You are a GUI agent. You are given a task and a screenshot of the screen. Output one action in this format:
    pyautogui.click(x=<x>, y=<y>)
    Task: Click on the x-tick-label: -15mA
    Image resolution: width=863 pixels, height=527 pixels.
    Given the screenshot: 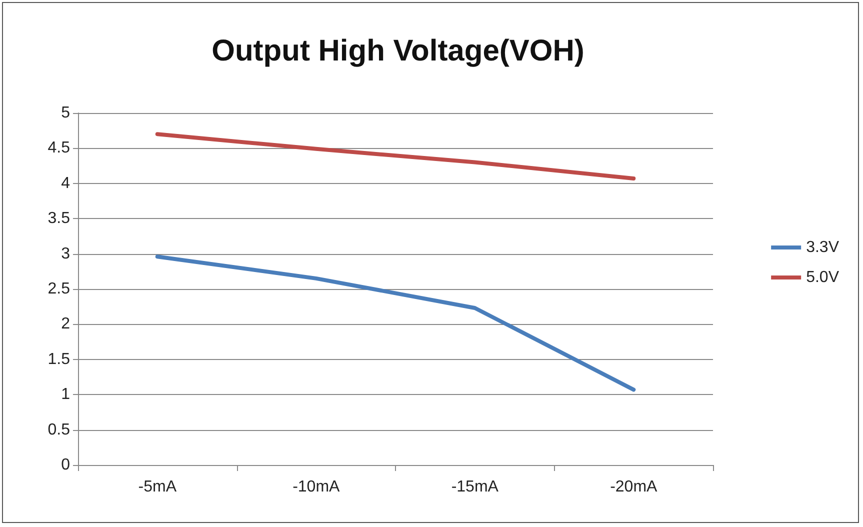 What is the action you would take?
    pyautogui.click(x=475, y=487)
    